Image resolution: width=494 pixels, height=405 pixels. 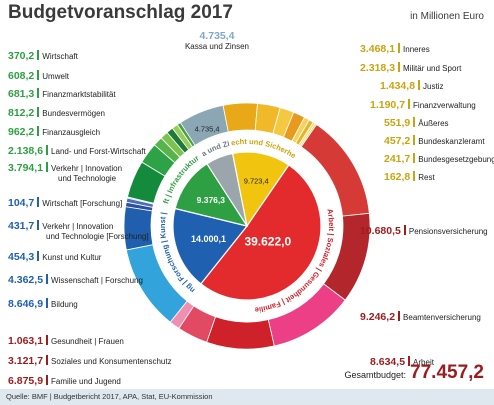 What do you see at coordinates (71, 132) in the screenshot?
I see `label-text: Finanzausgleich` at bounding box center [71, 132].